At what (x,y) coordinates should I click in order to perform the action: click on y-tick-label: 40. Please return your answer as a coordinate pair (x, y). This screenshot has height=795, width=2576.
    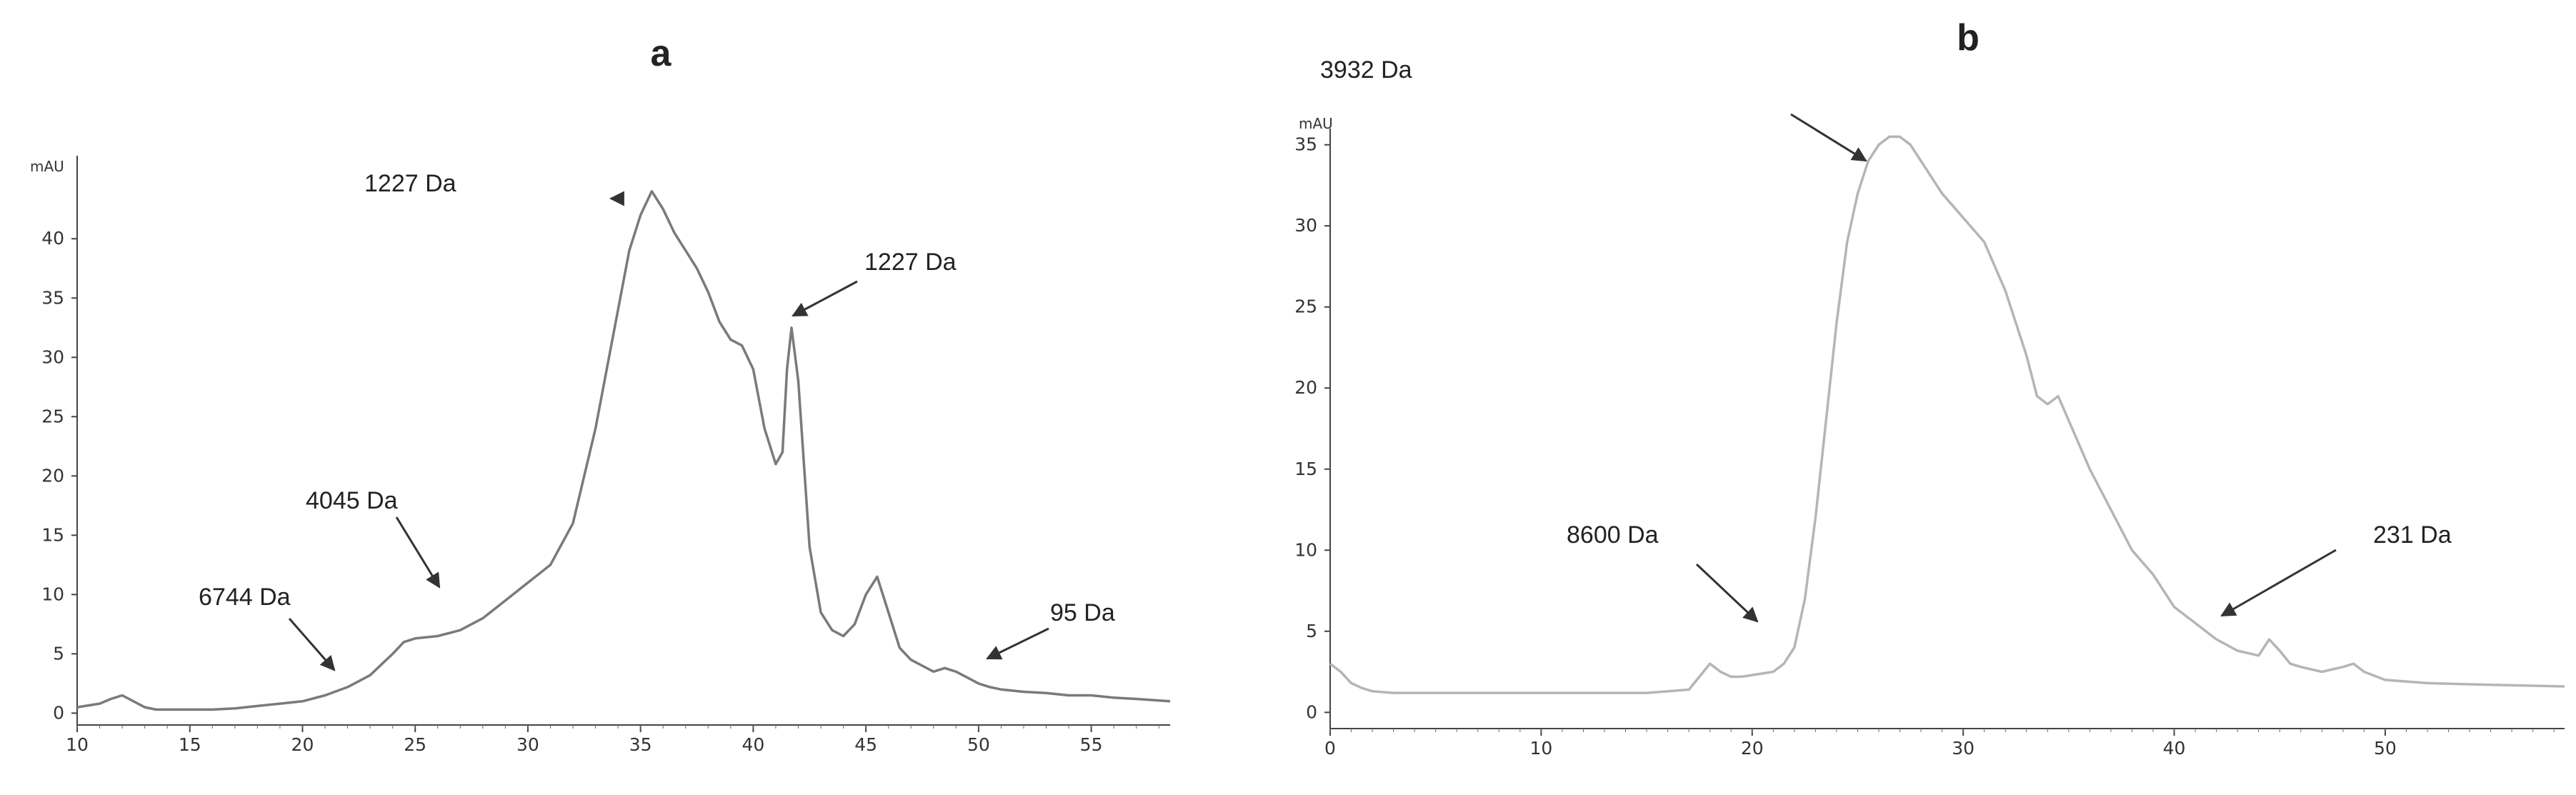
    Looking at the image, I should click on (52, 238).